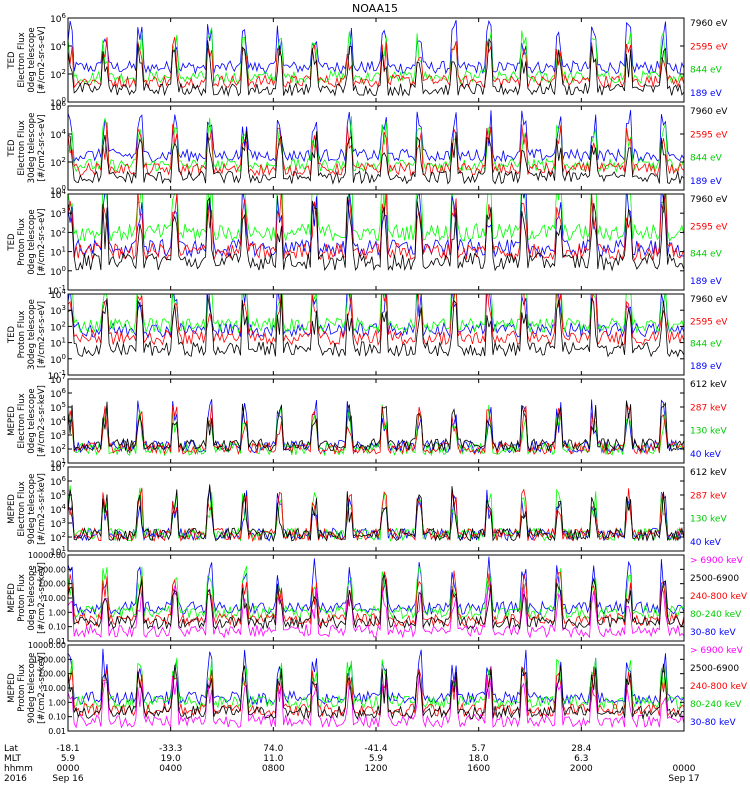  What do you see at coordinates (716, 705) in the screenshot?
I see `legend-entry: 80-240 keV` at bounding box center [716, 705].